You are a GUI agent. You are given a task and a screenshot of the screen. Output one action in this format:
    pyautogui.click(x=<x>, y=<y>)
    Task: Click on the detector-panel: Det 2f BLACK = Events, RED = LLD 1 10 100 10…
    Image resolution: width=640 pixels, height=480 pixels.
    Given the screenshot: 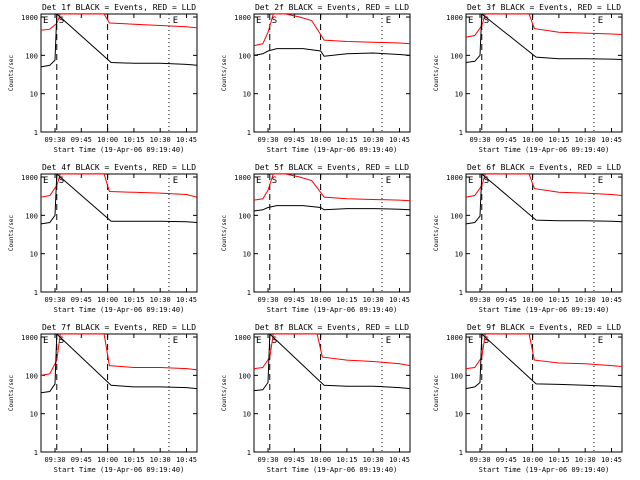 What is the action you would take?
    pyautogui.click(x=316, y=78)
    